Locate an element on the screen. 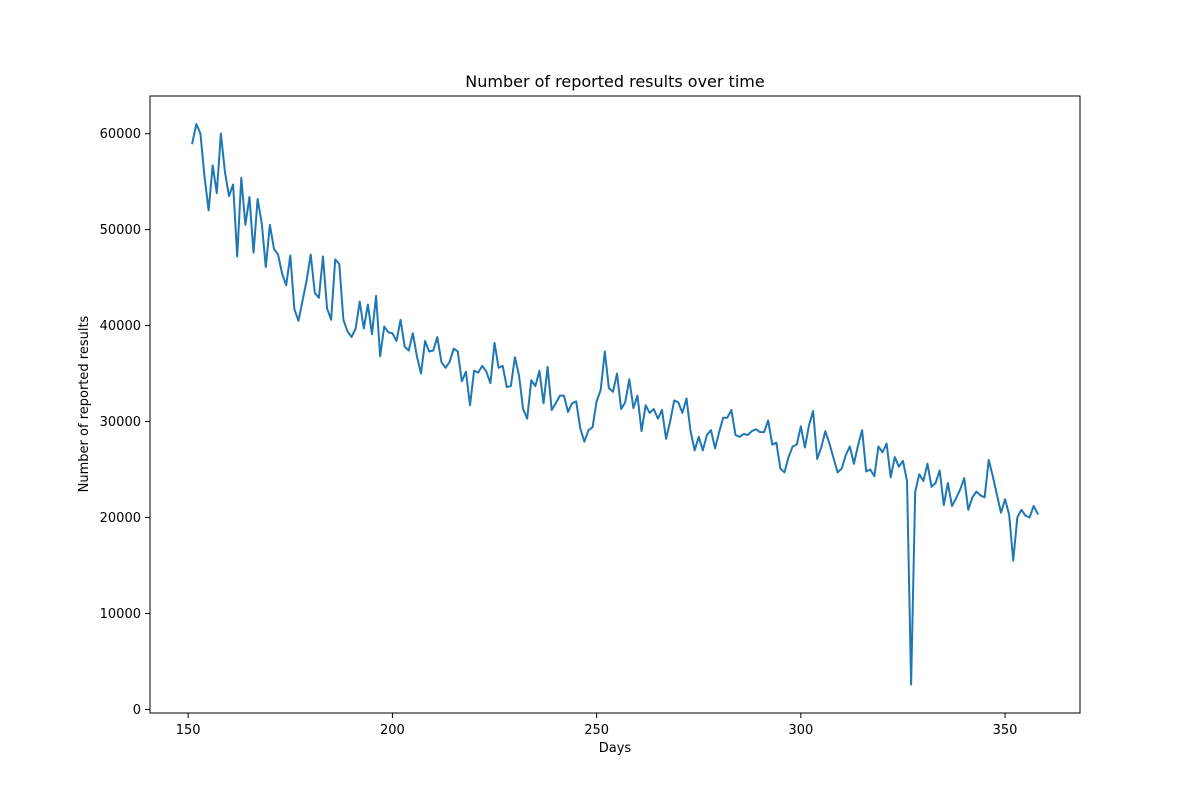 Image resolution: width=1200 pixels, height=800 pixels. x-tick-label: 300 is located at coordinates (800, 730).